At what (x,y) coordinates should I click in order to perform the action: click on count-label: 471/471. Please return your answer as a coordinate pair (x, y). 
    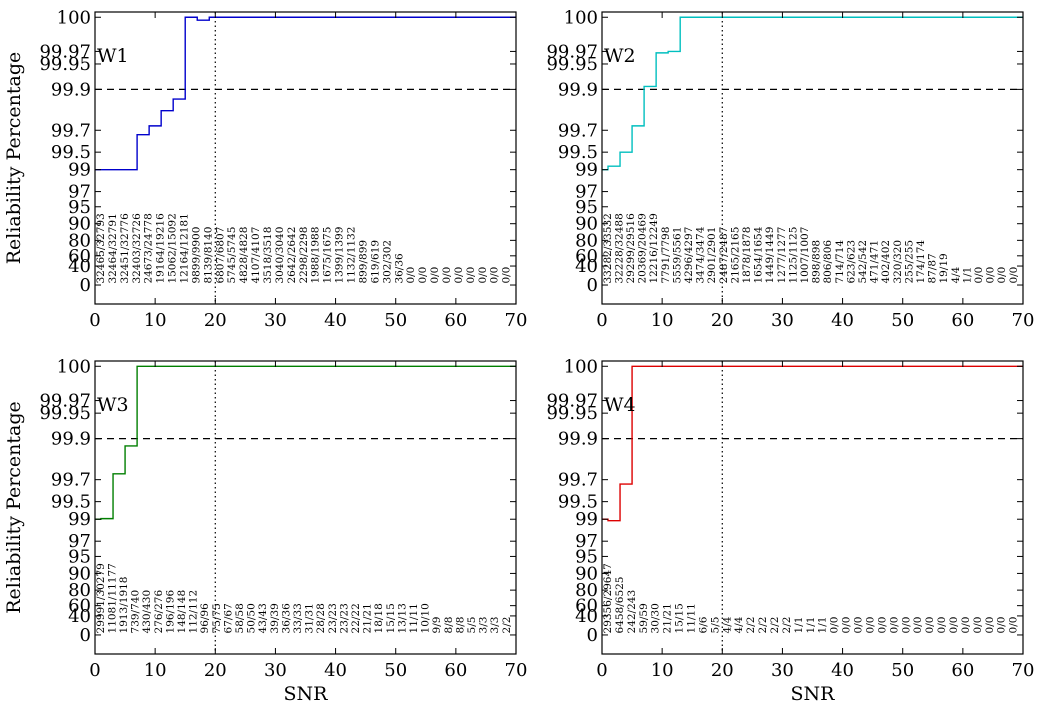
    Looking at the image, I should click on (875, 262).